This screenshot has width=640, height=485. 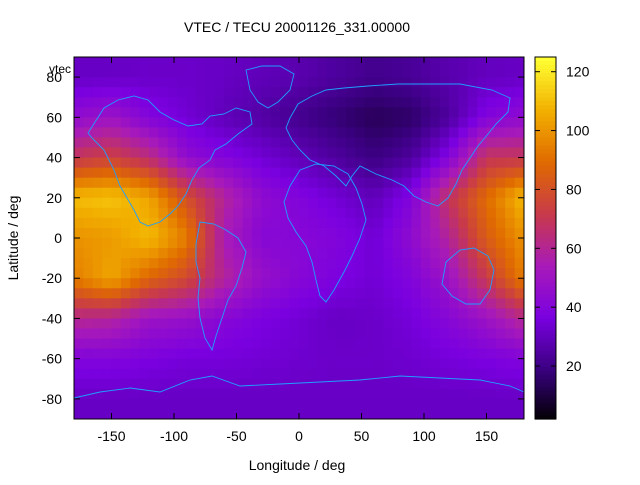 What do you see at coordinates (468, 276) in the screenshot?
I see `coastline-australia` at bounding box center [468, 276].